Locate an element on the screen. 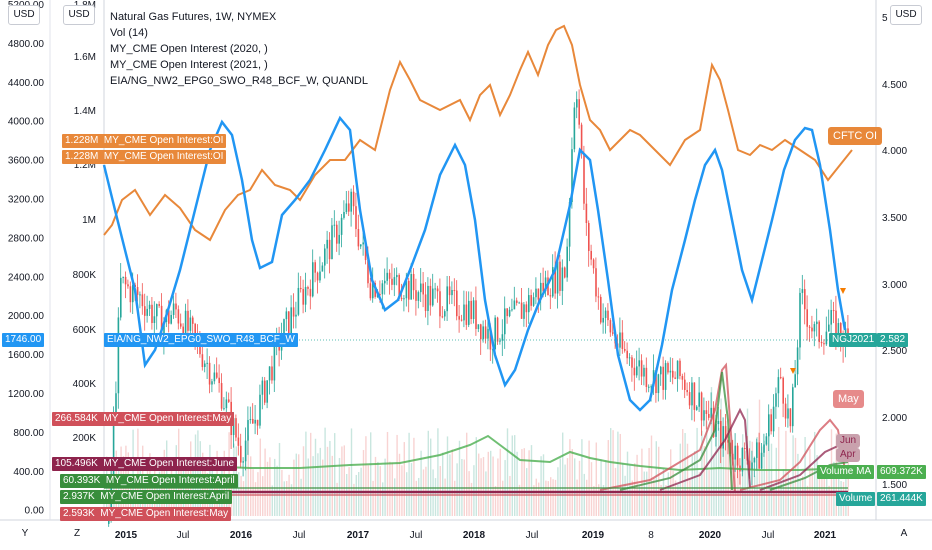 This screenshot has height=550, width=932. axis-y-button: Y is located at coordinates (25, 533).